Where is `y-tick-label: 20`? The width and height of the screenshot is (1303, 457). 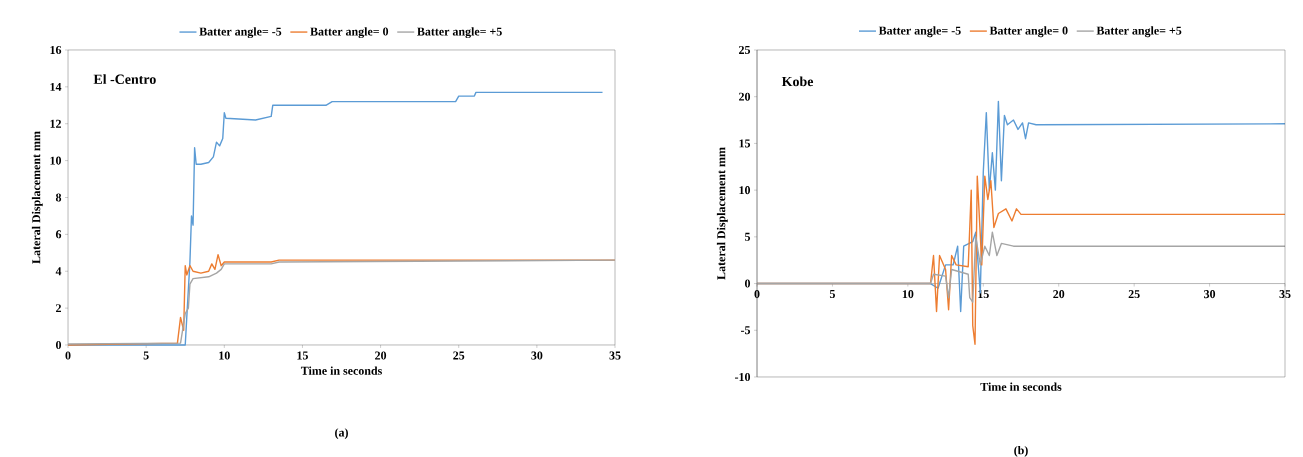
y-tick-label: 20 is located at coordinates (745, 96).